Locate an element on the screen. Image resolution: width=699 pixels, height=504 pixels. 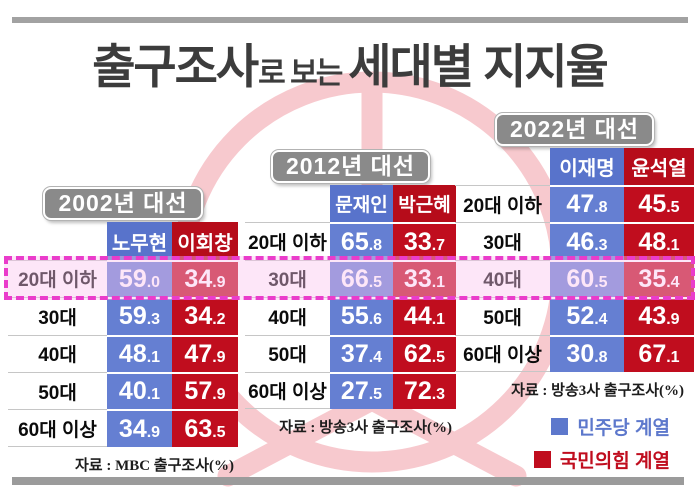
legend-label: 민주당 계열 is located at coordinates (623, 428).